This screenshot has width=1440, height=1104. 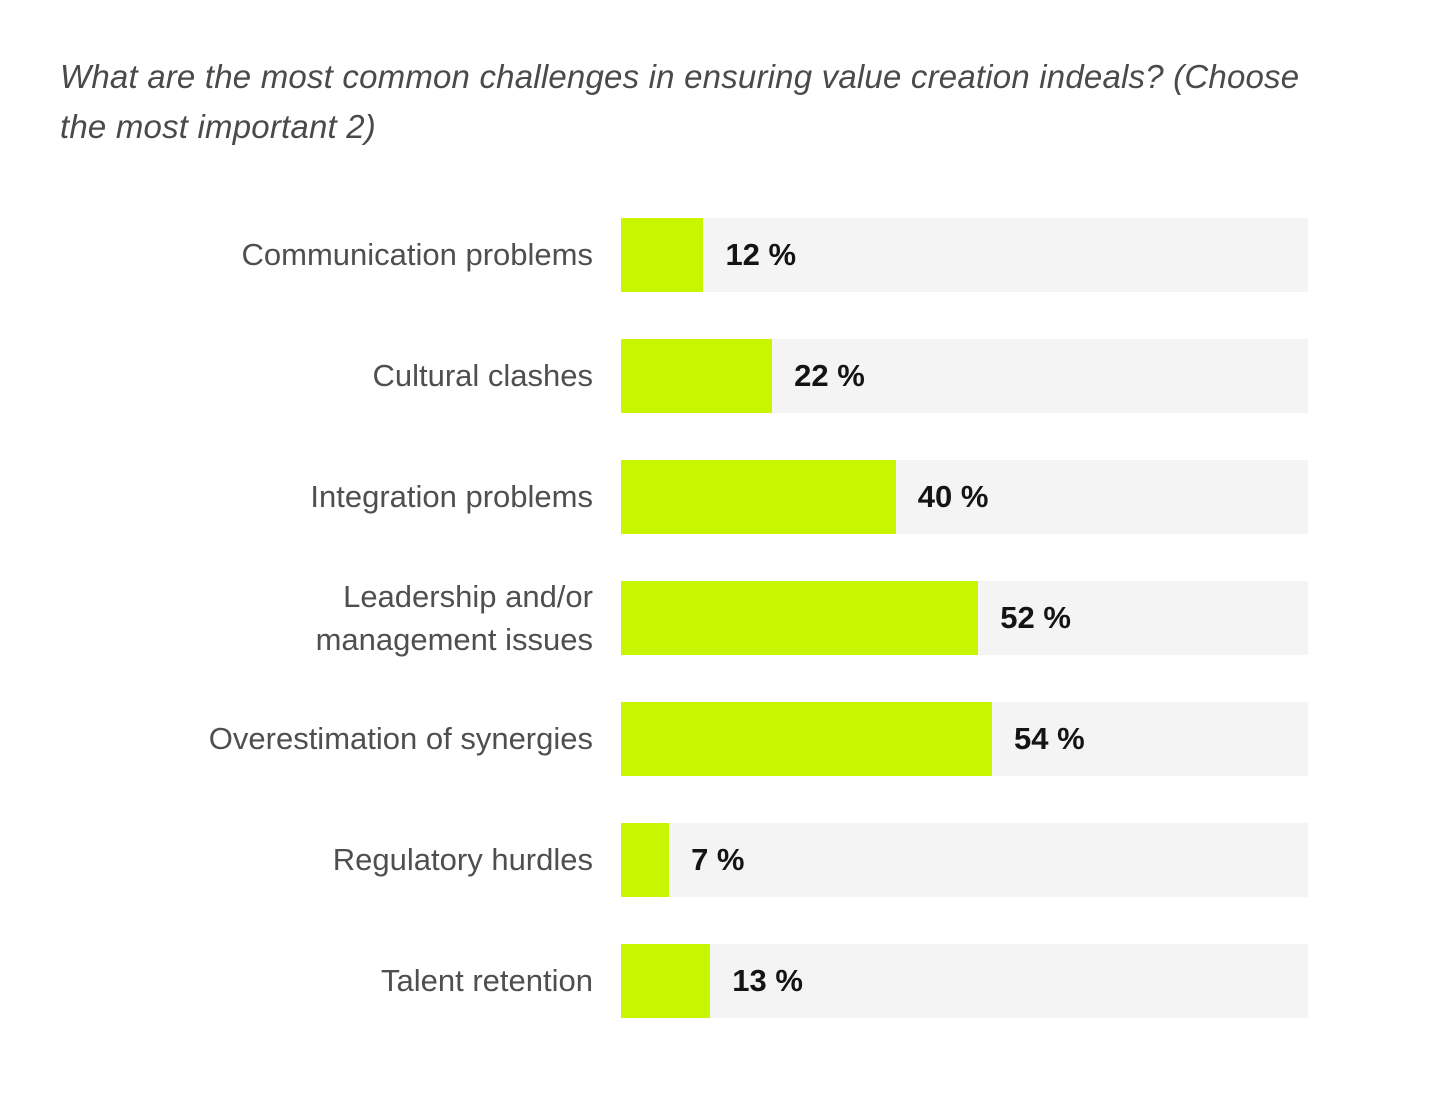 I want to click on value-label: 7 %, so click(x=718, y=859).